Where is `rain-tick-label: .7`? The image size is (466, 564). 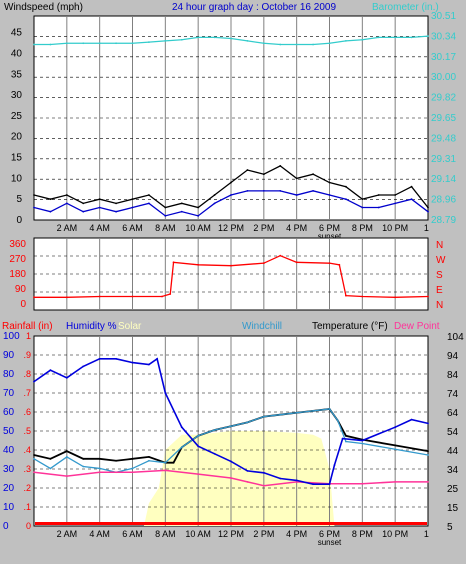
rain-tick-label: .7 is located at coordinates (27, 393).